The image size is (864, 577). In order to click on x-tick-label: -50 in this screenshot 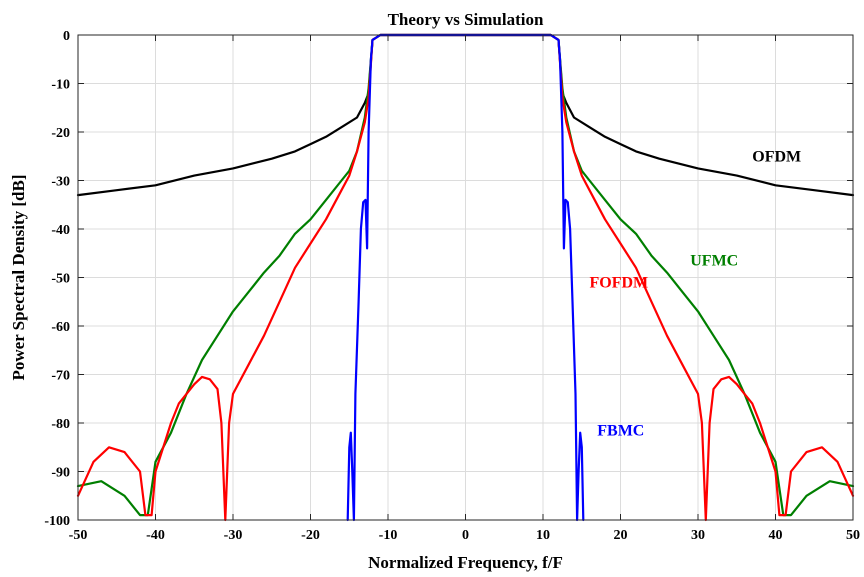, I will do `click(78, 535)`.